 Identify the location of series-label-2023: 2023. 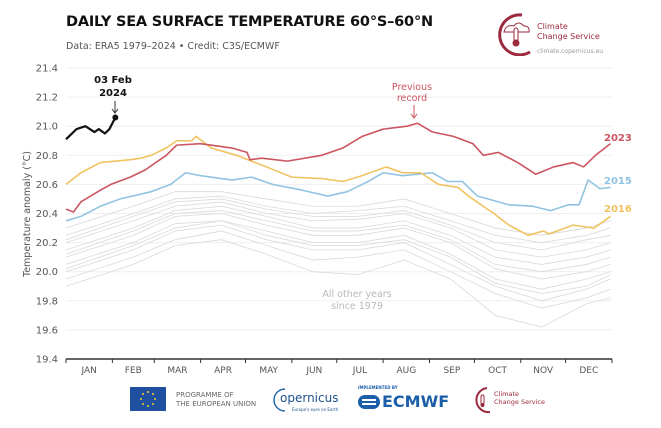
(618, 138).